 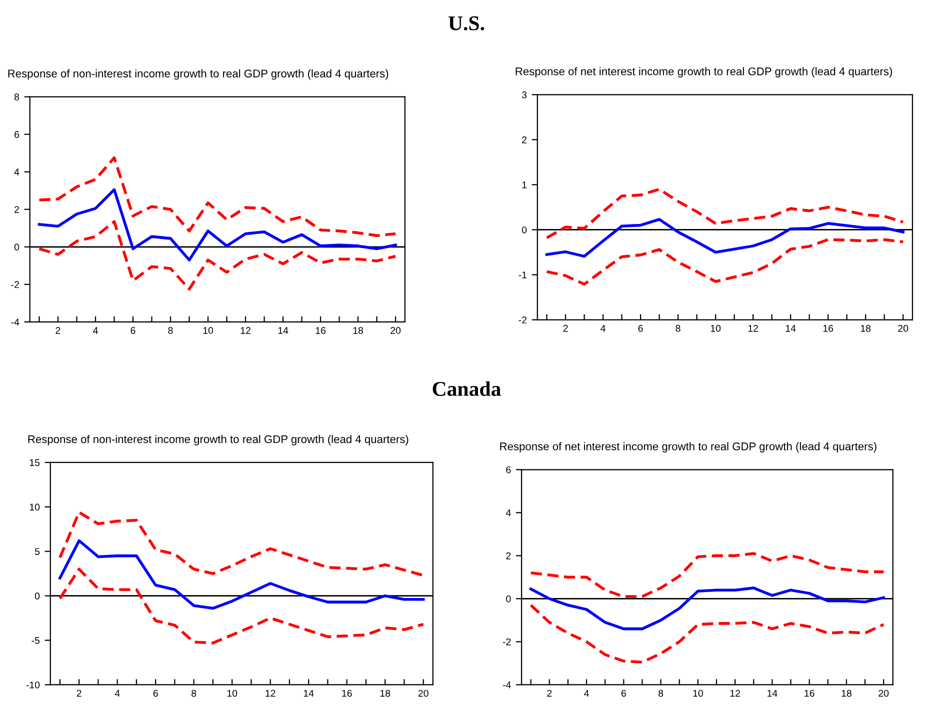 I want to click on y-tick-label: 10, so click(x=35, y=507).